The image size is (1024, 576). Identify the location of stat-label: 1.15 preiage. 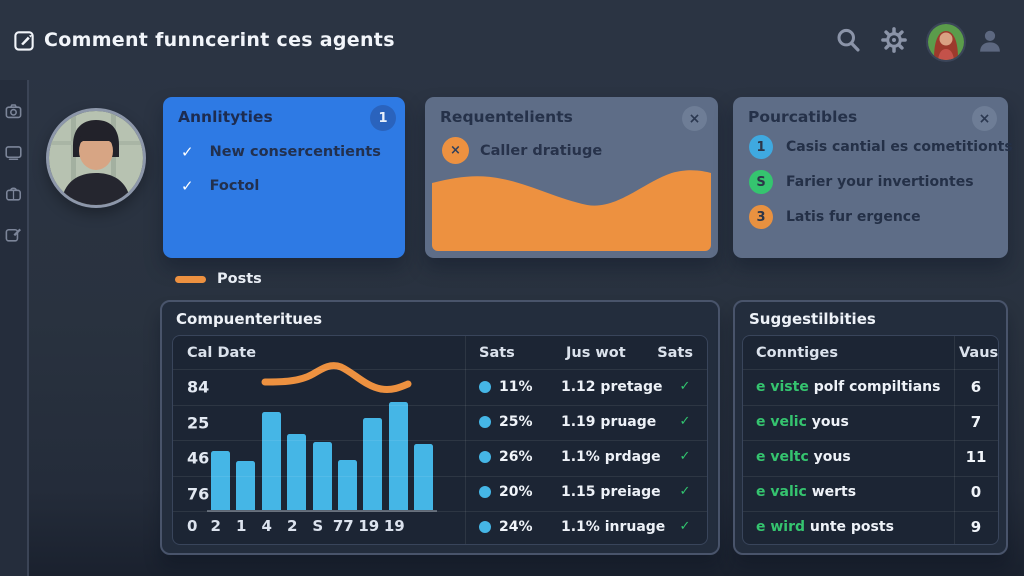
(611, 491).